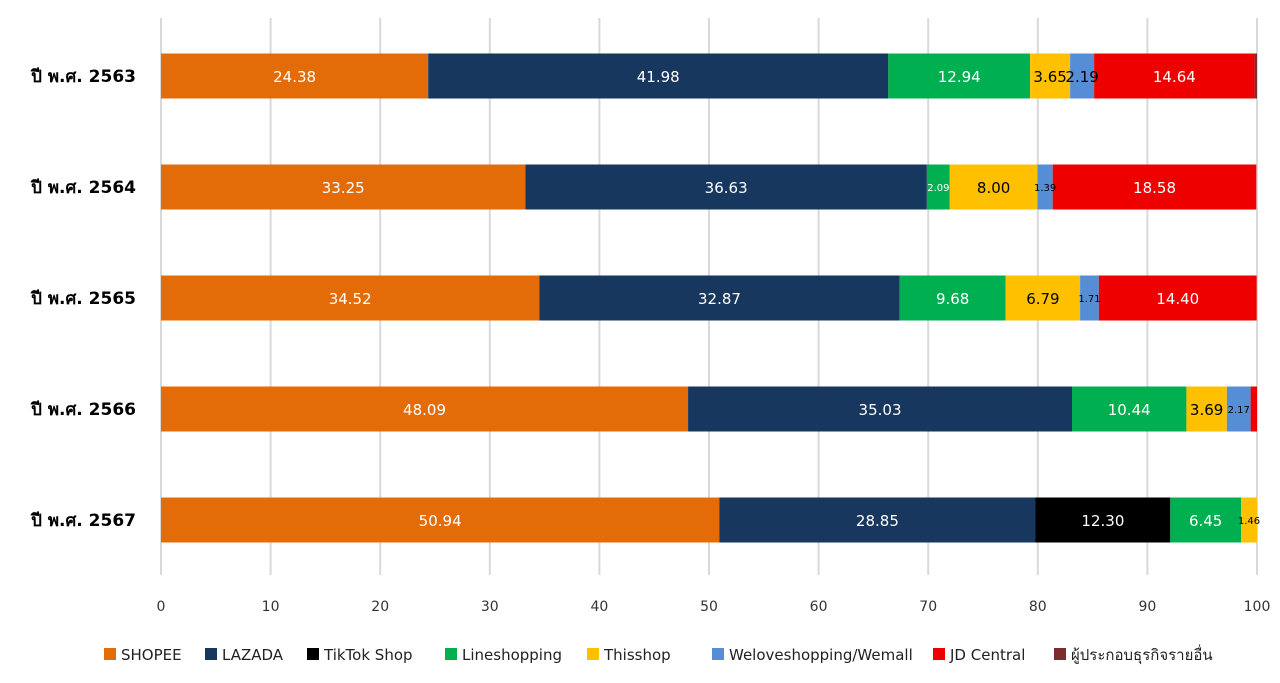 The height and width of the screenshot is (683, 1280). I want to click on data-label: 34.52, so click(350, 299).